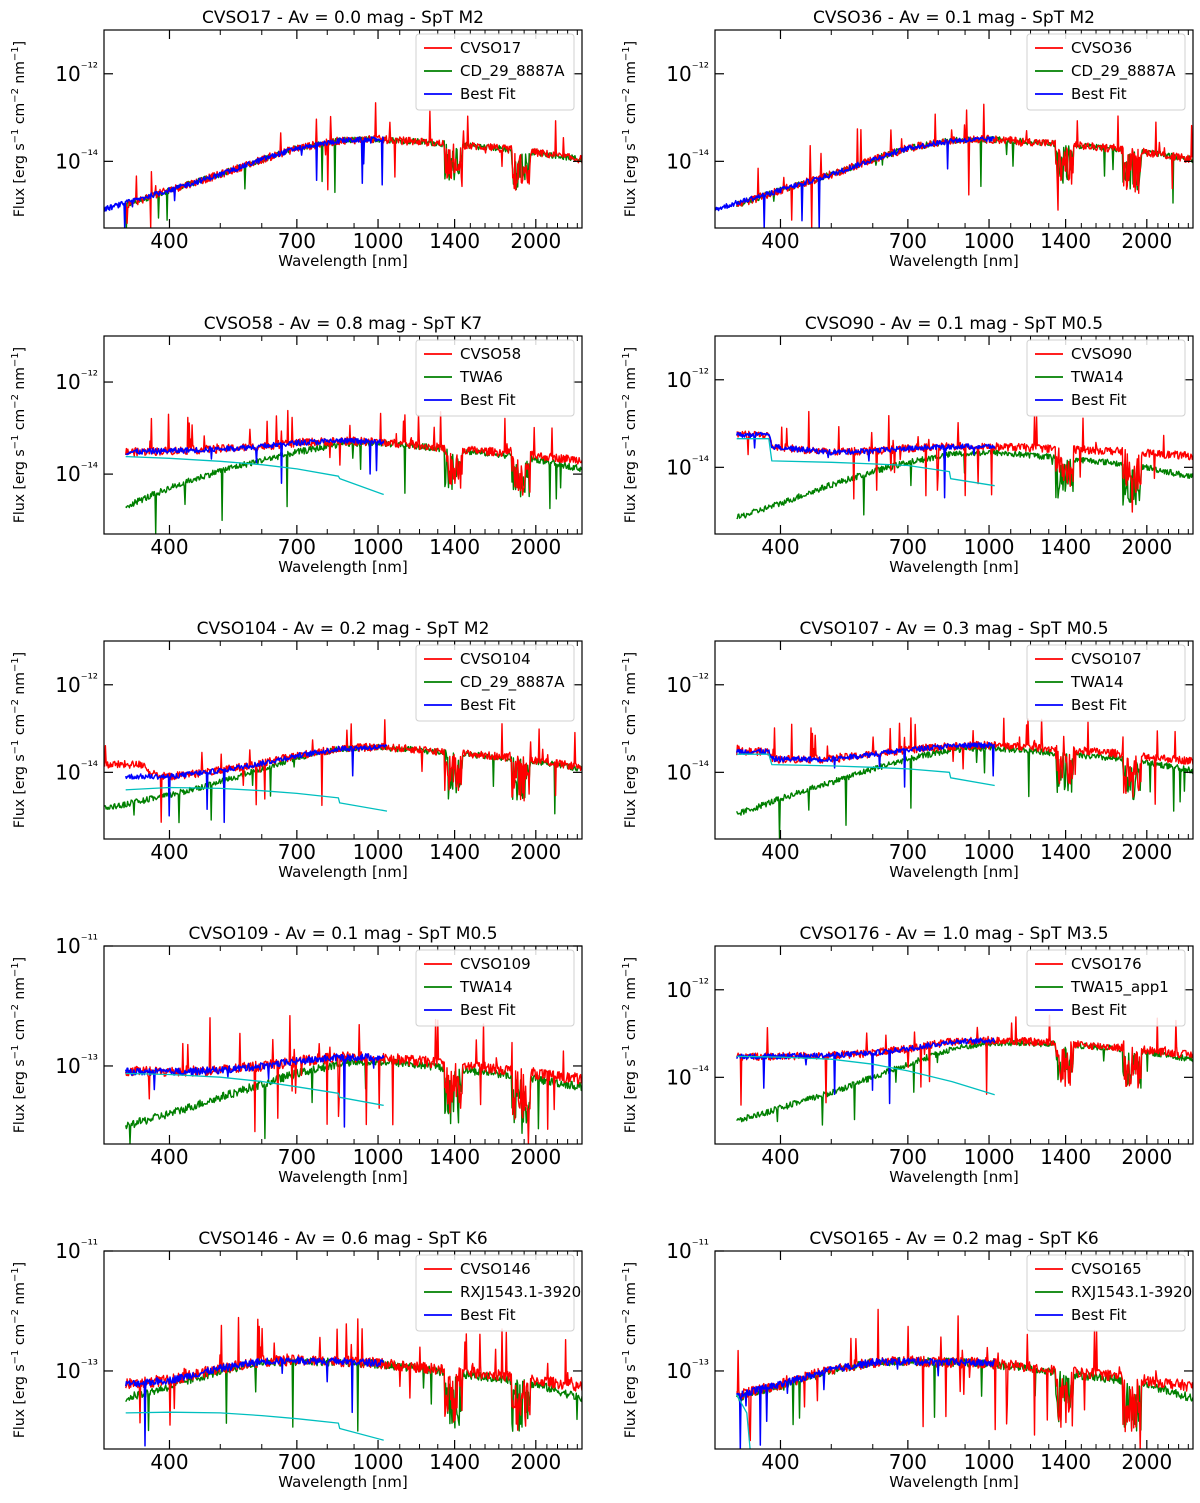  I want to click on panel-title: CVSO176 - Av = 1.0 mag - SpT M3.5, so click(953, 934).